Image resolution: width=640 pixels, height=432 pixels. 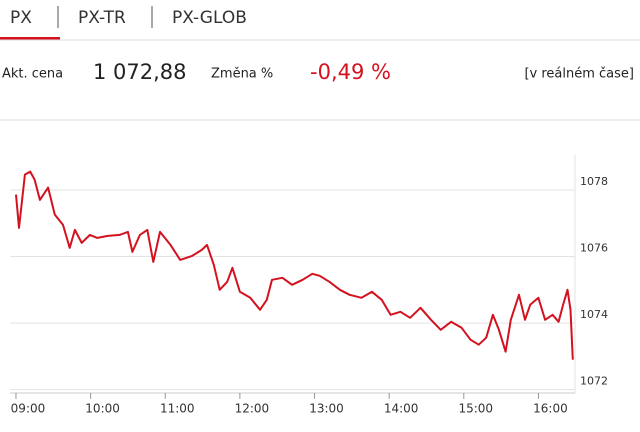 I want to click on x-tick-label: 11:00, so click(x=177, y=409).